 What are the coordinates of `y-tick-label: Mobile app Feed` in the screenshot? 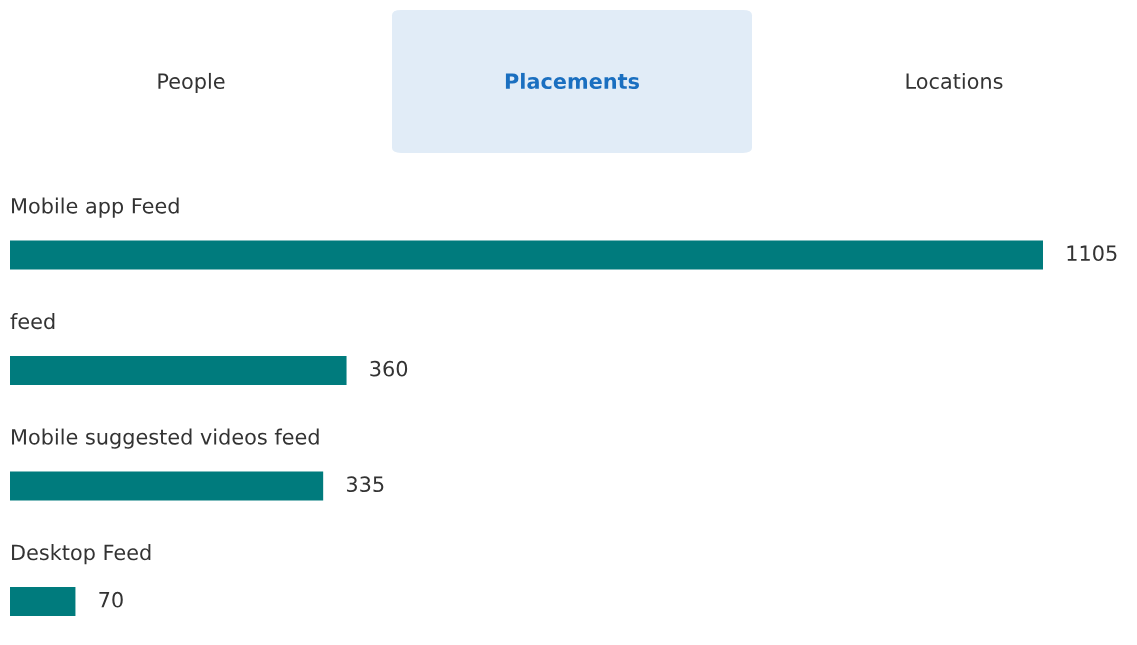 It's located at (95, 207).